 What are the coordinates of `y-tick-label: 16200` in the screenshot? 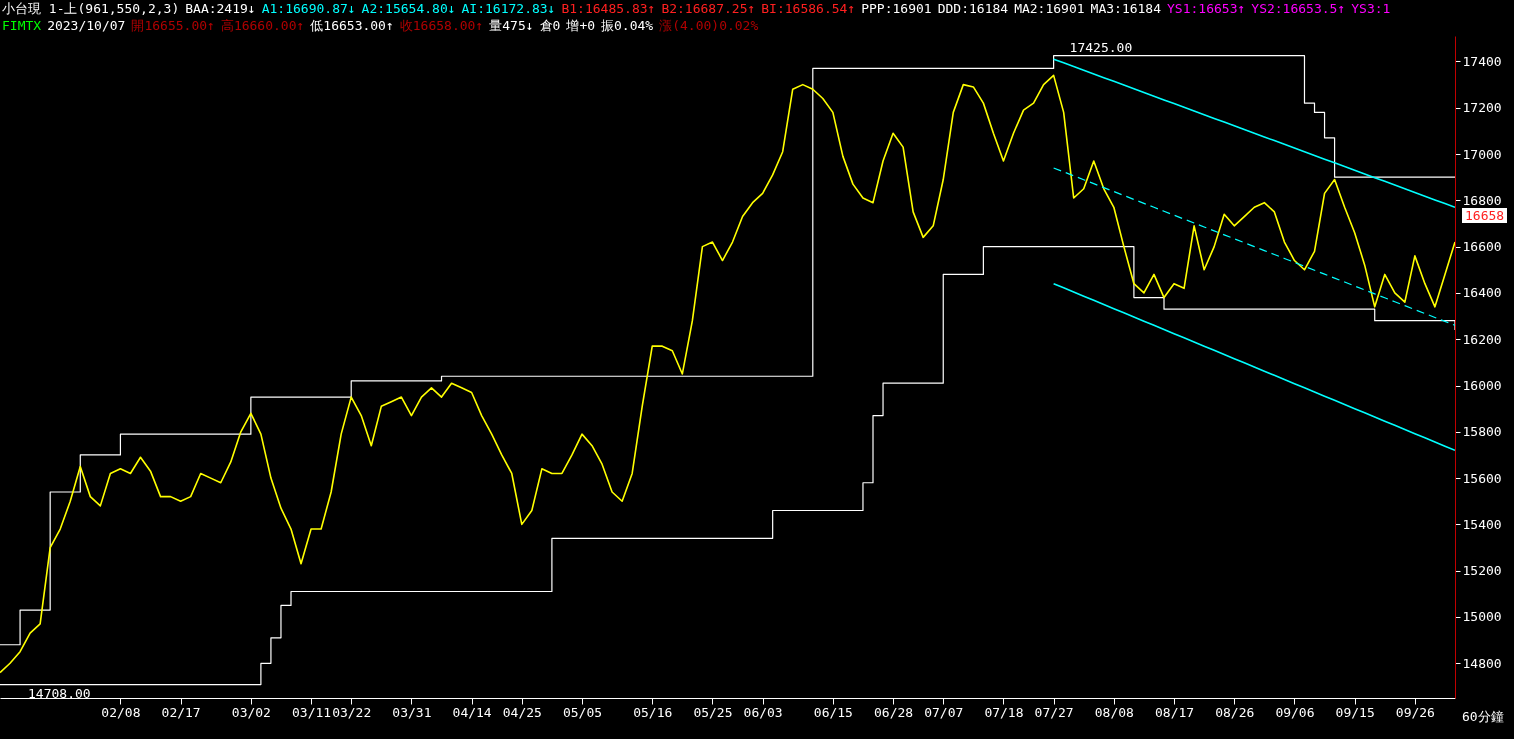 It's located at (1482, 339).